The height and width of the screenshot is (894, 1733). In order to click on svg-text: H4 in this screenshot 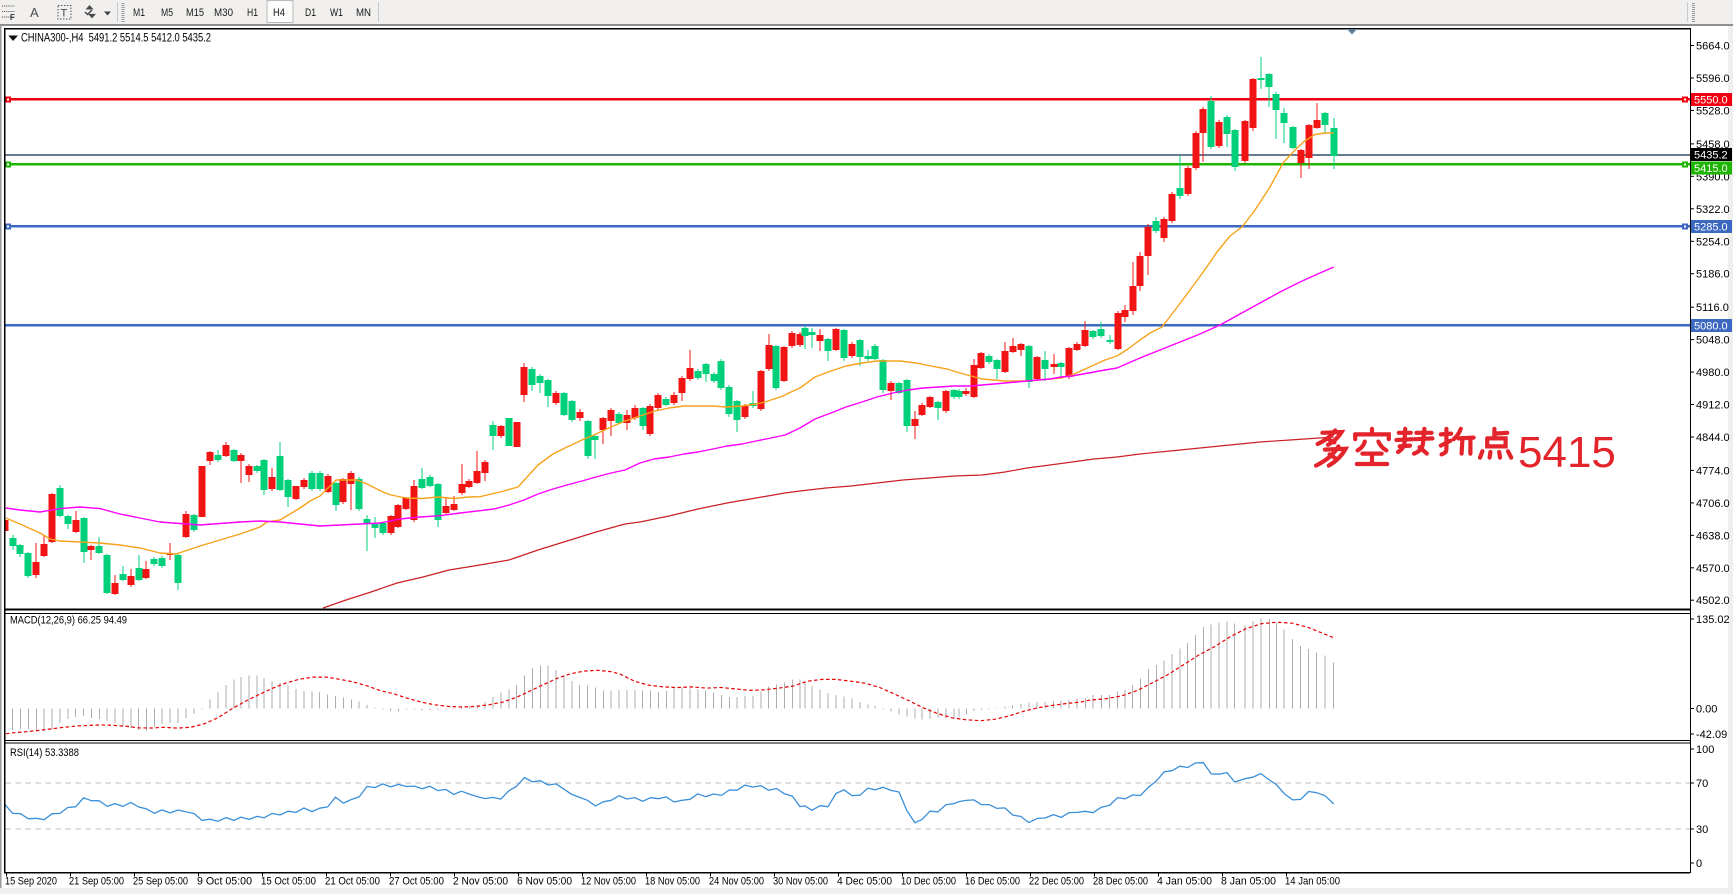, I will do `click(279, 13)`.